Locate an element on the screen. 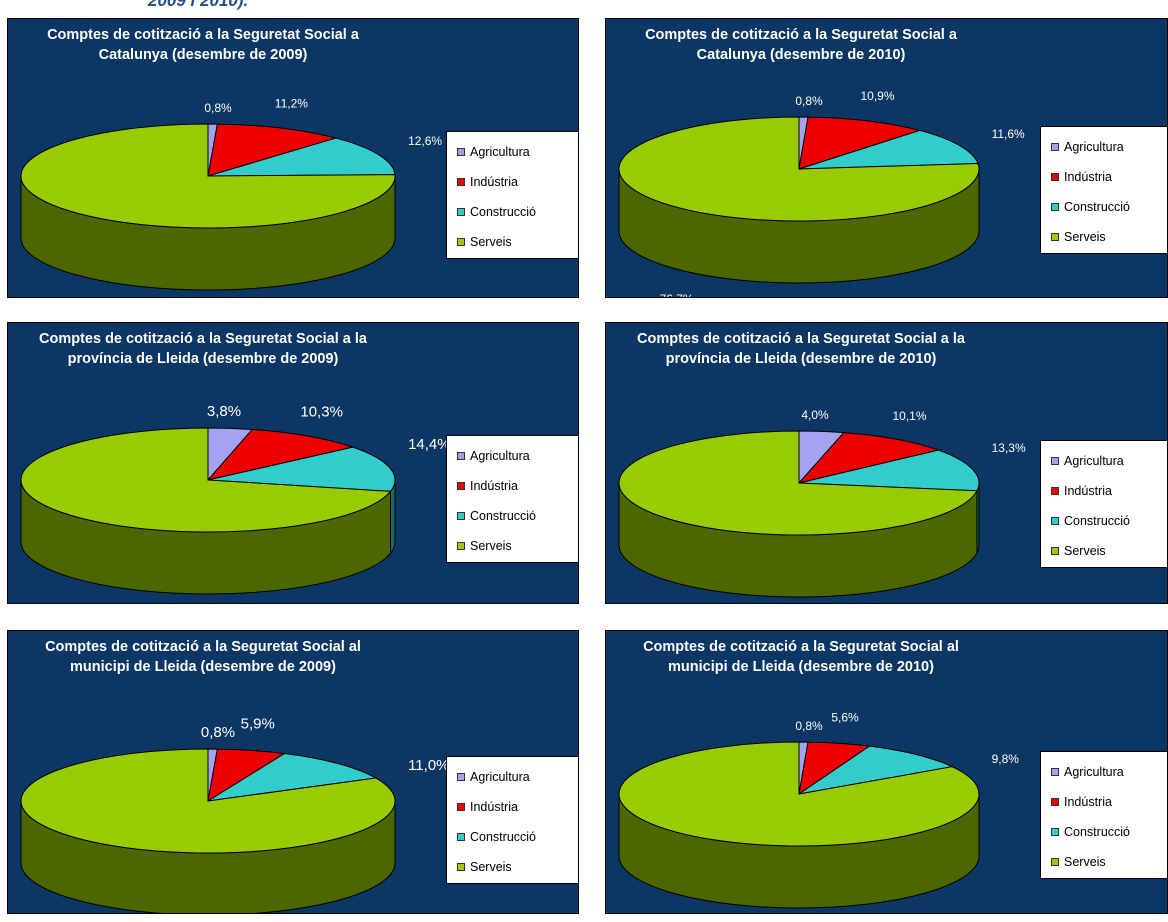 The width and height of the screenshot is (1168, 922). chart-title-line: Catalunya (desembre de 2009) is located at coordinates (203, 55).